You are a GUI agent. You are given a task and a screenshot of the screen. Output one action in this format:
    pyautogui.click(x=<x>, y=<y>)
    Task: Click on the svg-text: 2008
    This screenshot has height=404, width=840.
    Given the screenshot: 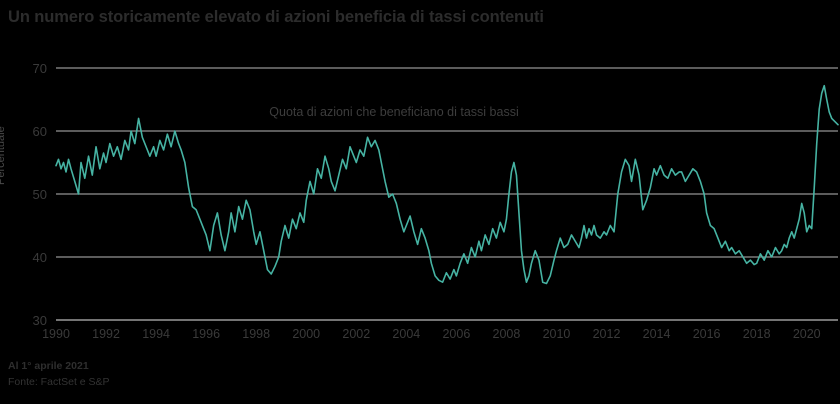 What is the action you would take?
    pyautogui.click(x=507, y=333)
    